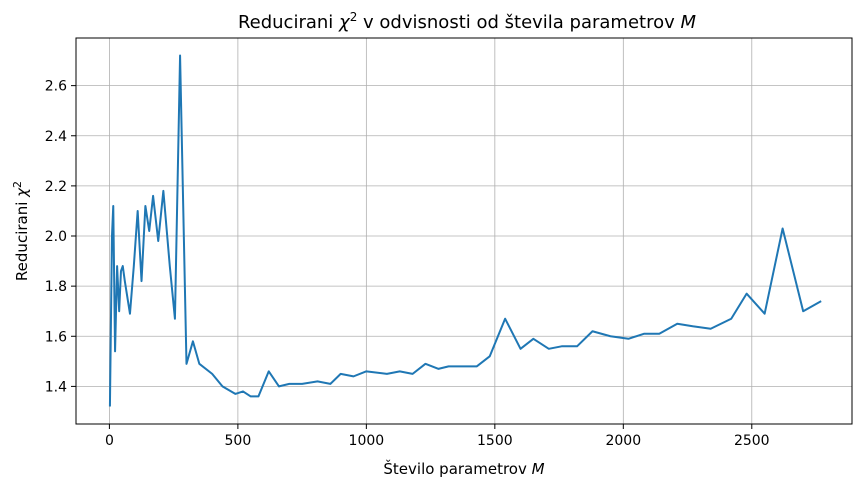 The image size is (860, 491). What do you see at coordinates (538, 469) in the screenshot?
I see `x-axis-label-variable: M` at bounding box center [538, 469].